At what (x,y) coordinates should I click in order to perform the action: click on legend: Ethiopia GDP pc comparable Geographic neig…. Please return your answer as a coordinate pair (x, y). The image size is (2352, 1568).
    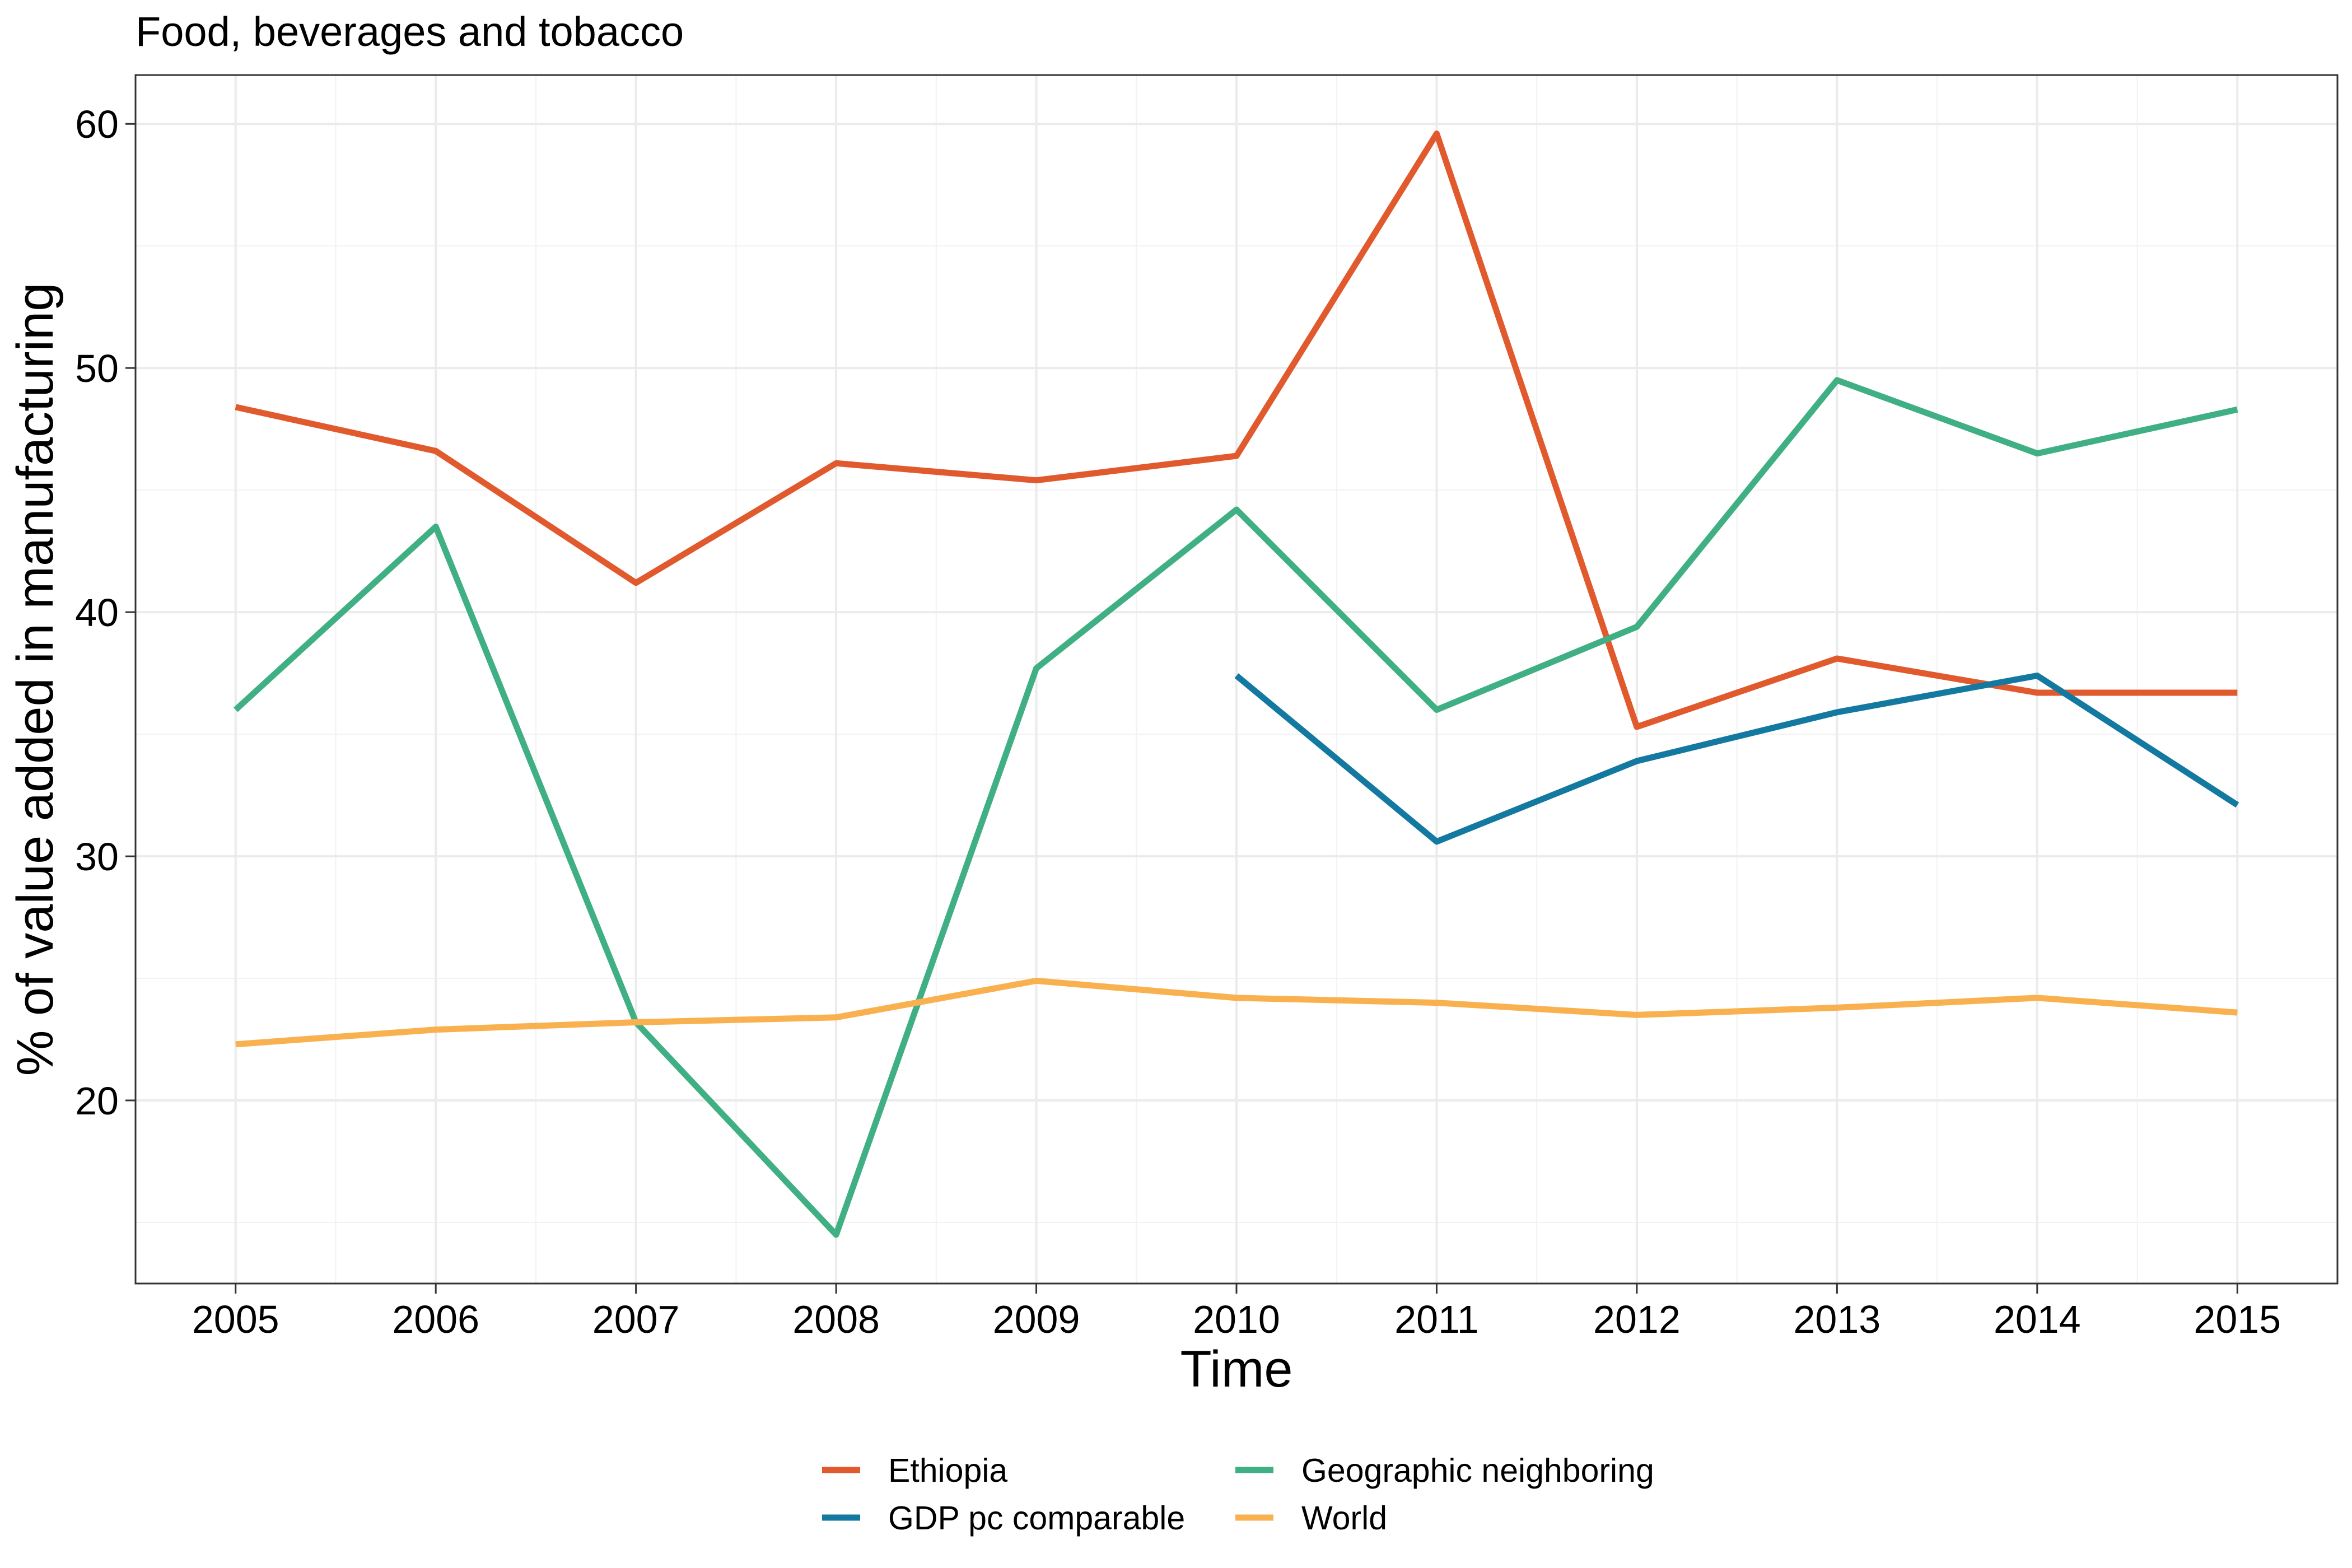
    Looking at the image, I should click on (1238, 1495).